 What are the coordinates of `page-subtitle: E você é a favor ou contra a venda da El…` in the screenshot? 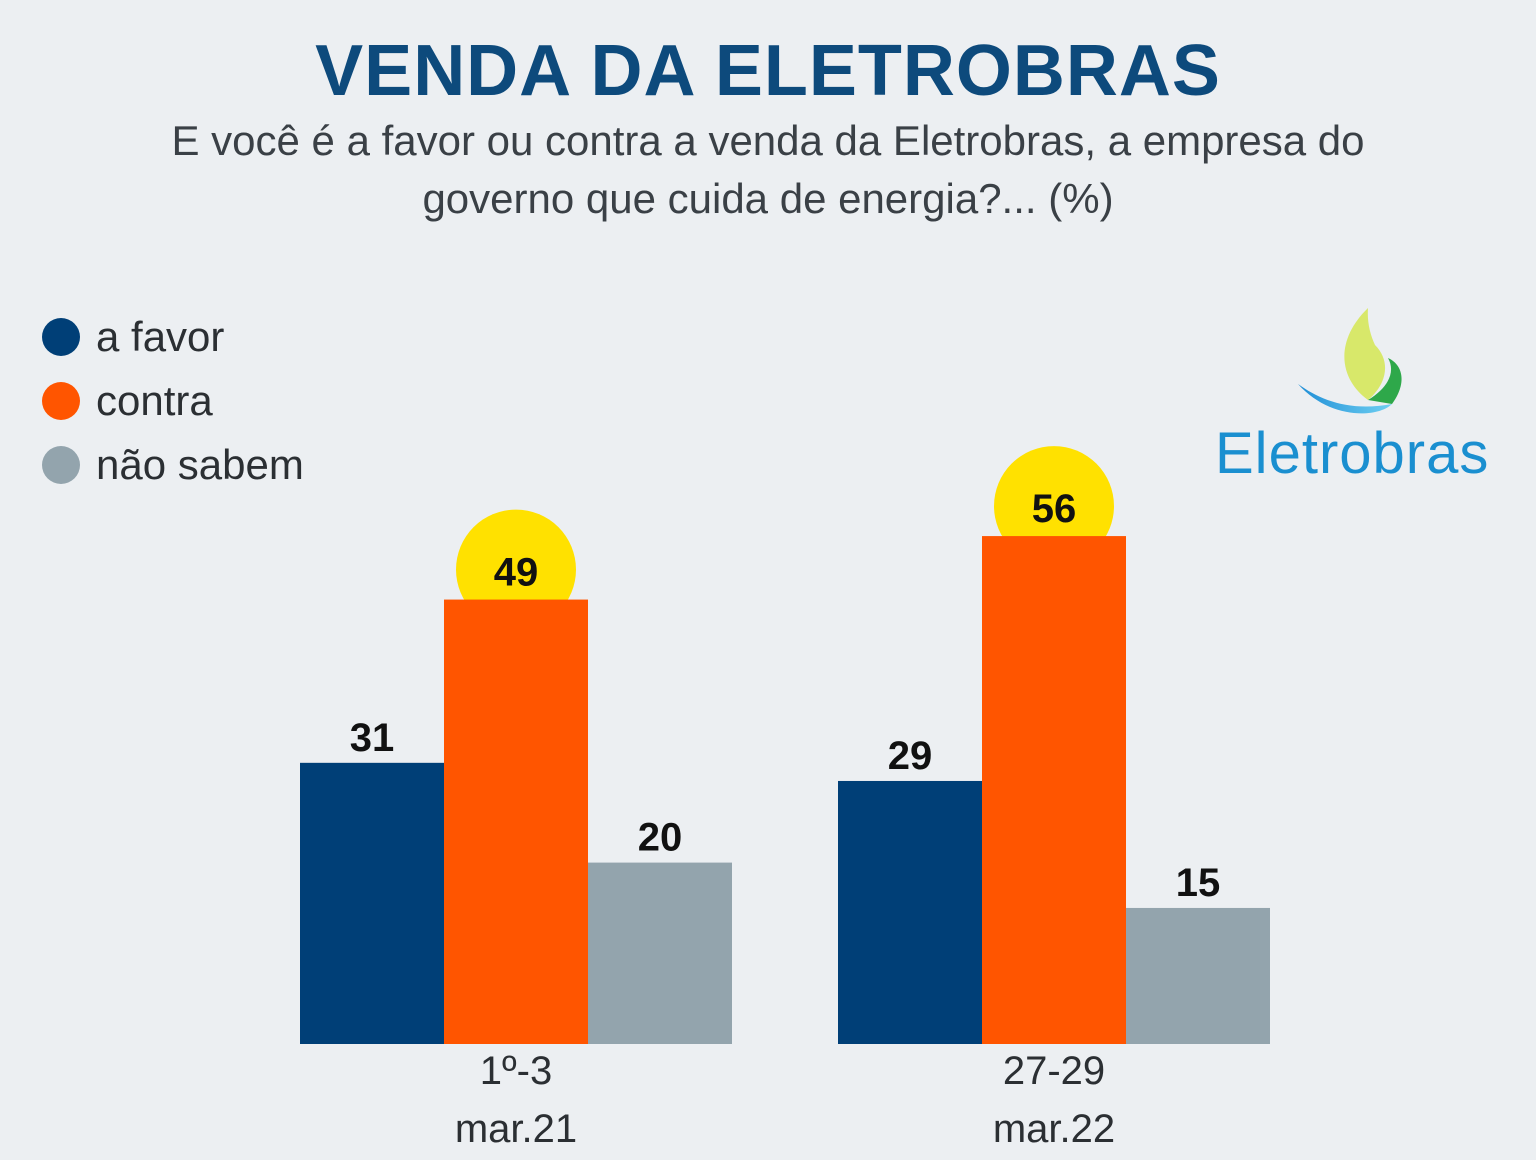 It's located at (768, 169).